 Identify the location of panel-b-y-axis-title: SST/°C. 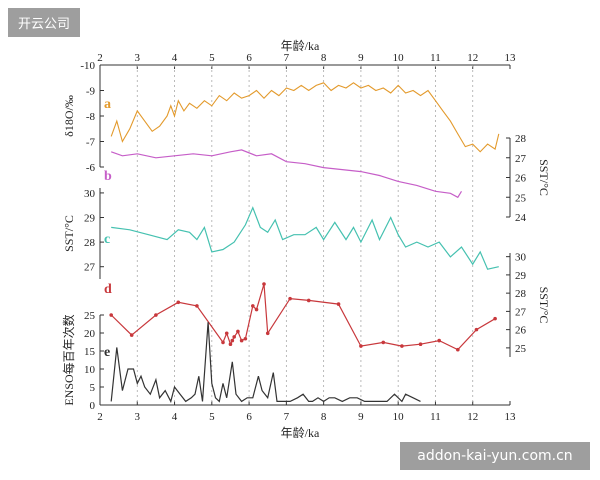
(544, 177).